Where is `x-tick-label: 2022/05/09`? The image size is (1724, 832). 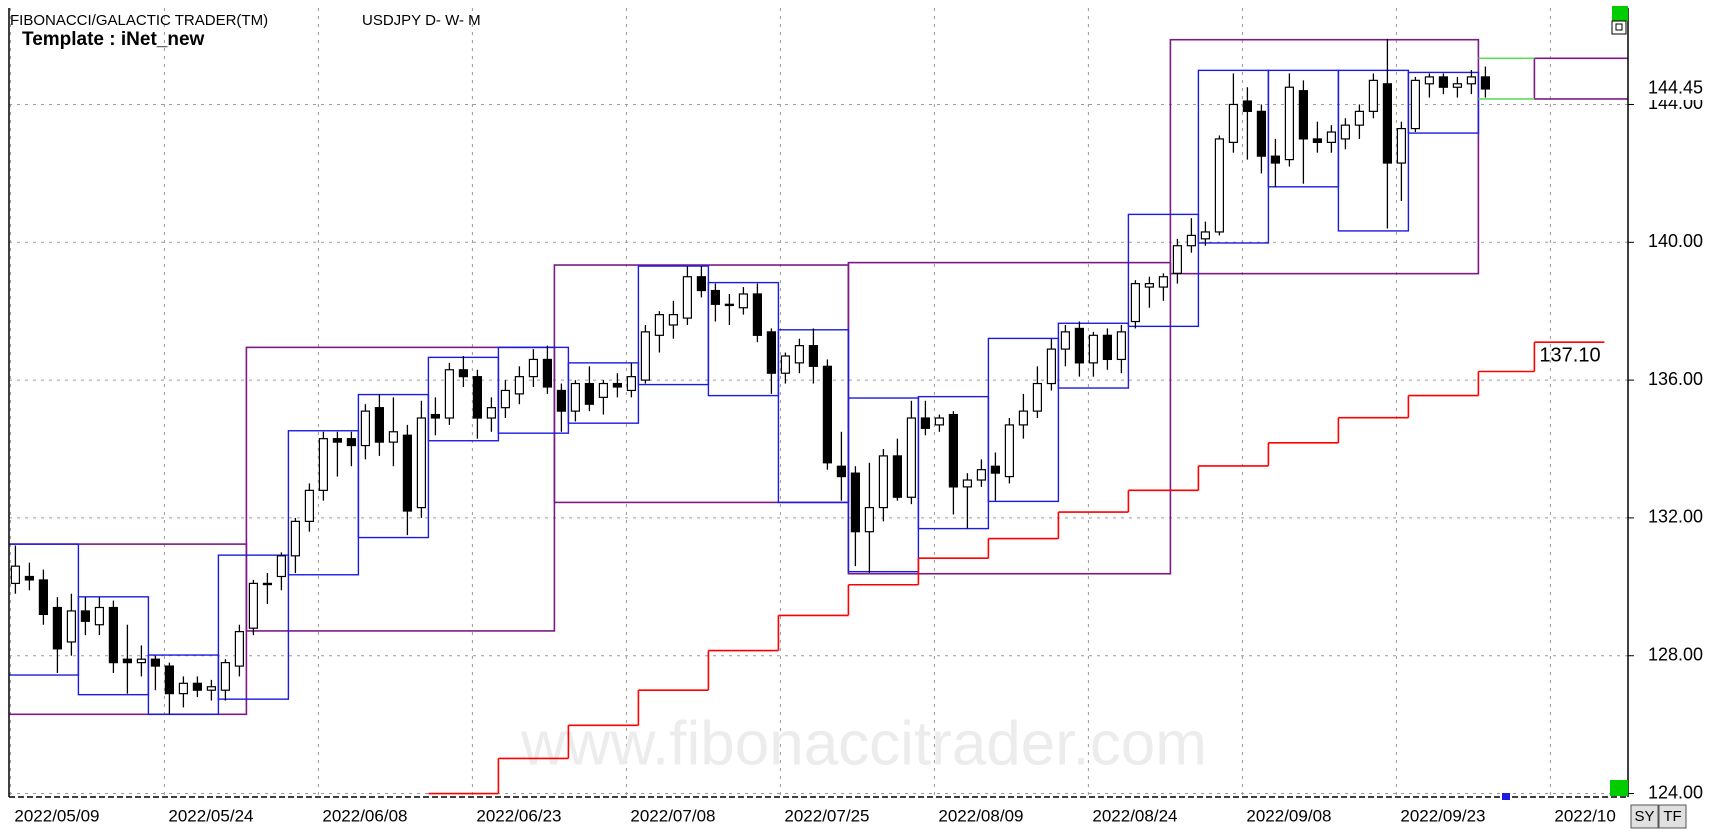
x-tick-label: 2022/05/09 is located at coordinates (56, 815).